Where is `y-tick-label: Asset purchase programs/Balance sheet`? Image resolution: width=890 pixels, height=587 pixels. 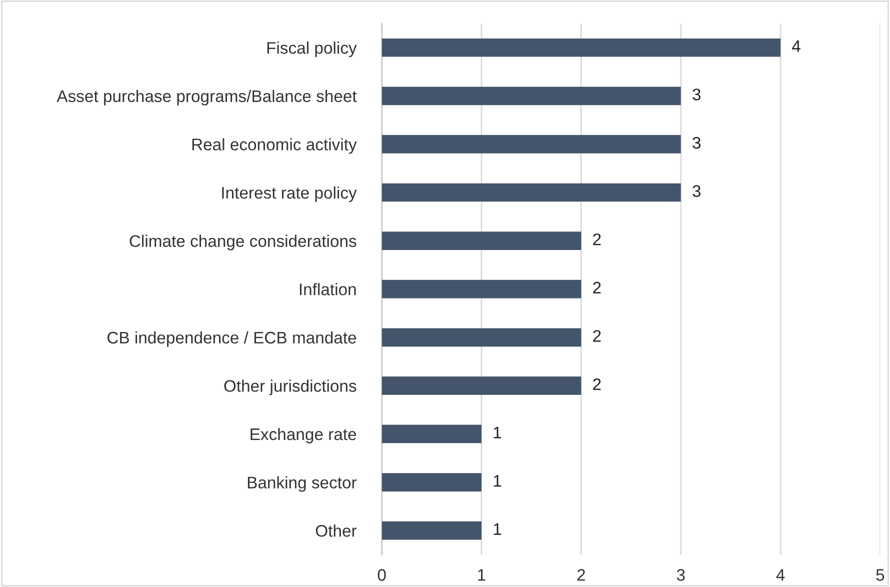 y-tick-label: Asset purchase programs/Balance sheet is located at coordinates (206, 98).